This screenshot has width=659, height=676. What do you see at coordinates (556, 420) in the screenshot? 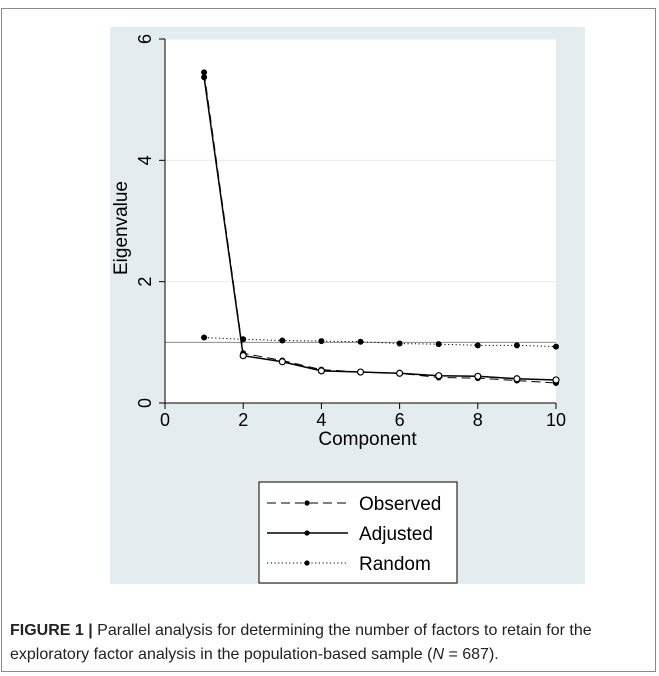
I see `x-tick-label: 10` at bounding box center [556, 420].